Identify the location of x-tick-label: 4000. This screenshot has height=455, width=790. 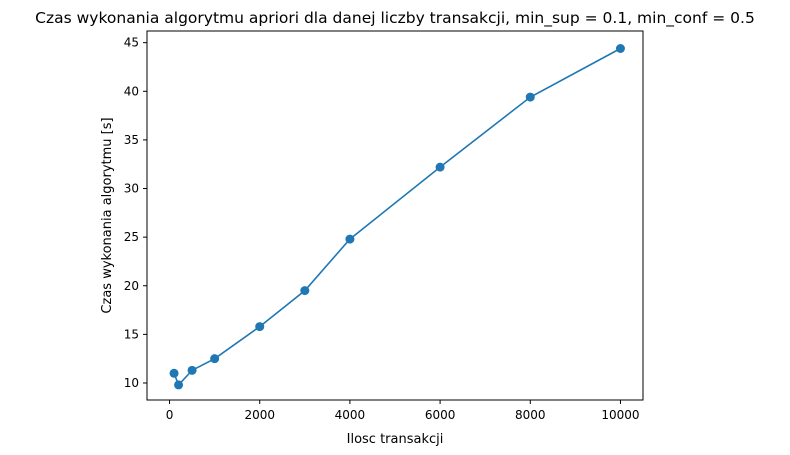
(350, 415).